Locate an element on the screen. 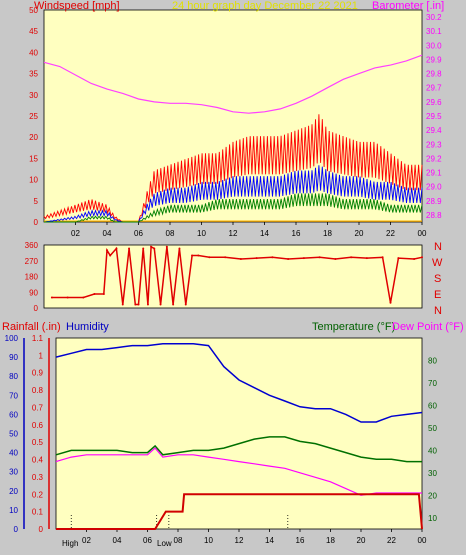 The width and height of the screenshot is (466, 555). direction-y-tick-label: 90 is located at coordinates (33, 292).